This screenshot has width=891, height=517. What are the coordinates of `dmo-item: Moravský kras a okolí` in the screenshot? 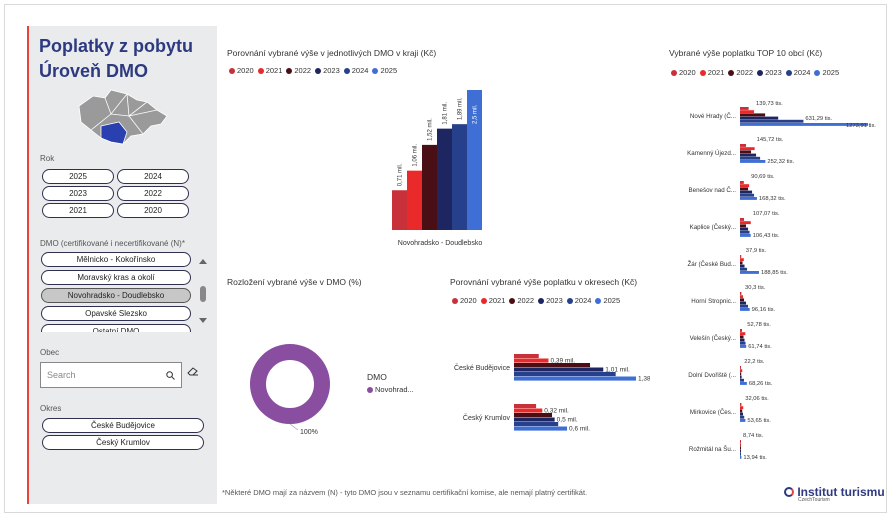 It's located at (116, 277).